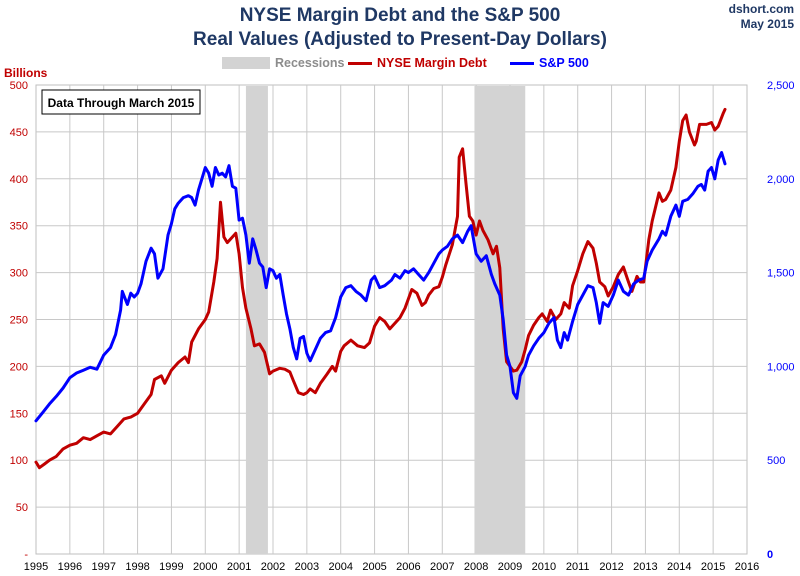 This screenshot has height=576, width=800. I want to click on legend-swatch-recessions, so click(246, 63).